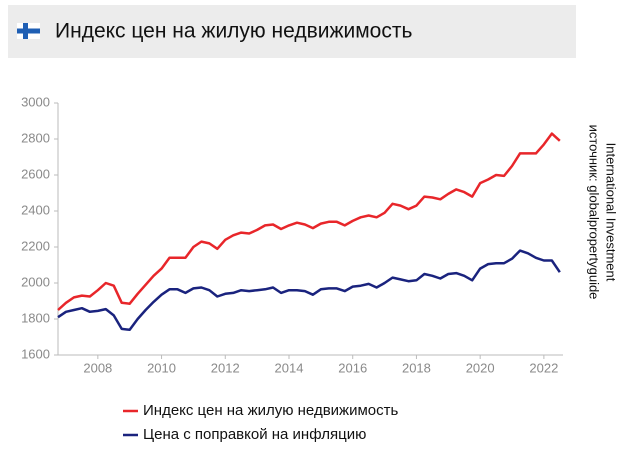  I want to click on x-tick-label: 2014, so click(289, 367).